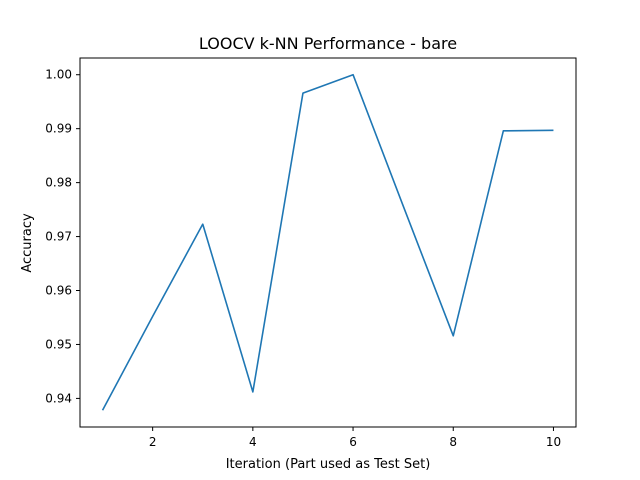  What do you see at coordinates (27, 243) in the screenshot?
I see `y-axis-label: Accuracy` at bounding box center [27, 243].